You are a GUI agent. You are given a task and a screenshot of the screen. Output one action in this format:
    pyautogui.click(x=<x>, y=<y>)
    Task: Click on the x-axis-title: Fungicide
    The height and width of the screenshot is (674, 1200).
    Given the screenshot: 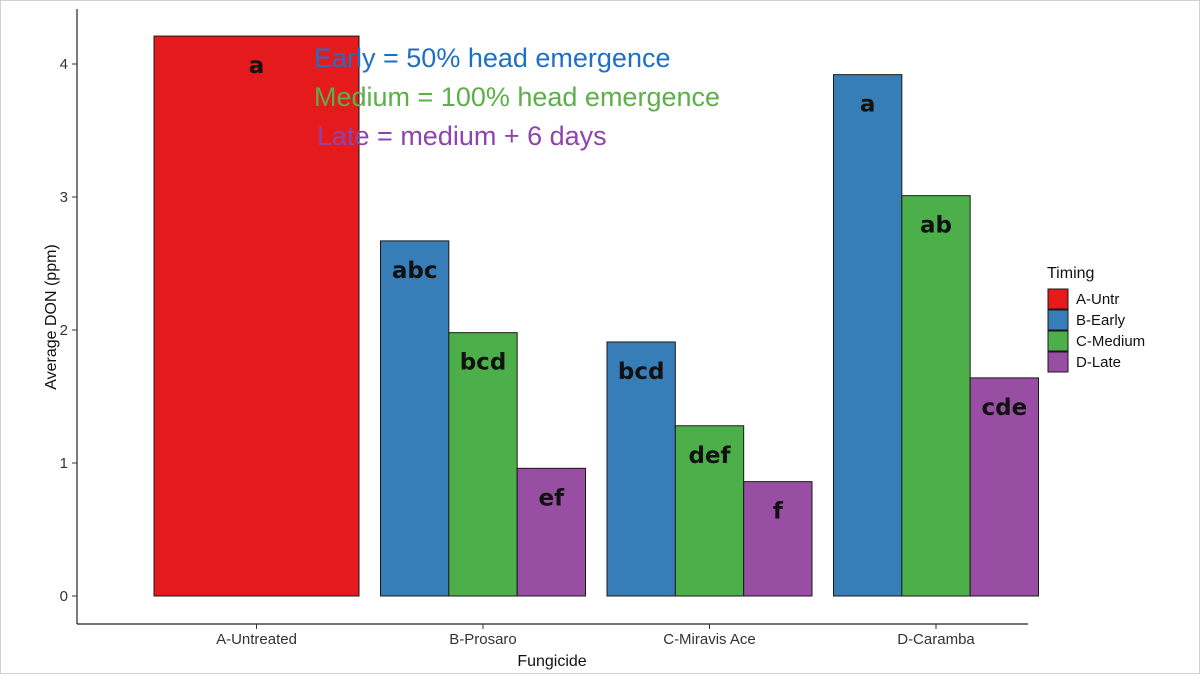 What is the action you would take?
    pyautogui.click(x=551, y=661)
    